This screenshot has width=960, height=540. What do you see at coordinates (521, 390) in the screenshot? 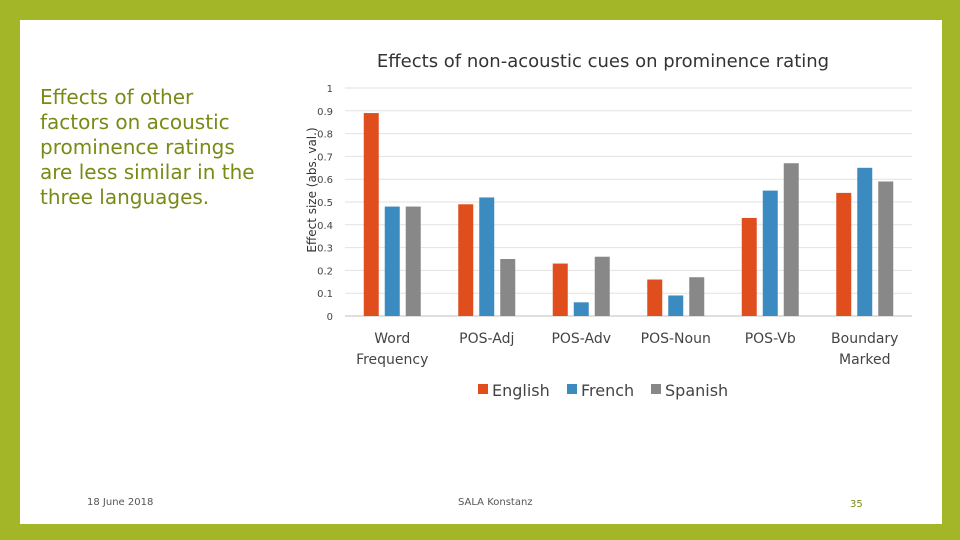
I see `legend-label-english: English` at bounding box center [521, 390].